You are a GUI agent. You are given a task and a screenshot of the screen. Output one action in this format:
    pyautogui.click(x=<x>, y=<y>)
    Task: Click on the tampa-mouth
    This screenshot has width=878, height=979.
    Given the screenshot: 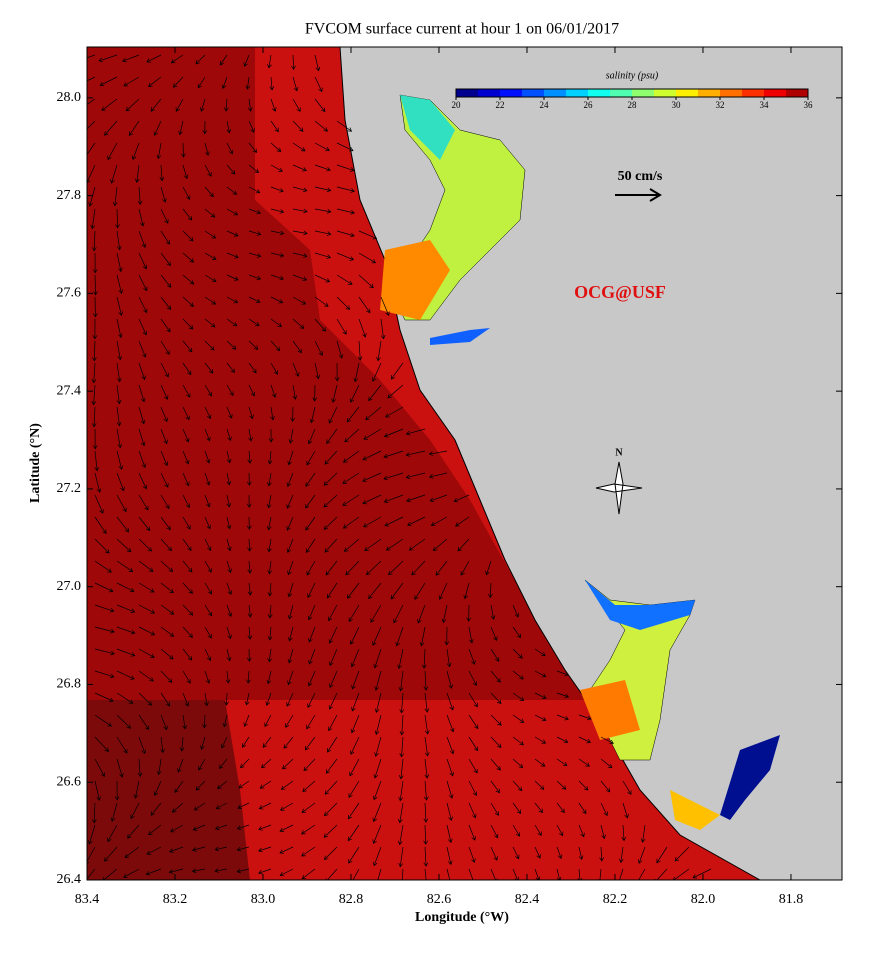 What is the action you would take?
    pyautogui.click(x=415, y=280)
    